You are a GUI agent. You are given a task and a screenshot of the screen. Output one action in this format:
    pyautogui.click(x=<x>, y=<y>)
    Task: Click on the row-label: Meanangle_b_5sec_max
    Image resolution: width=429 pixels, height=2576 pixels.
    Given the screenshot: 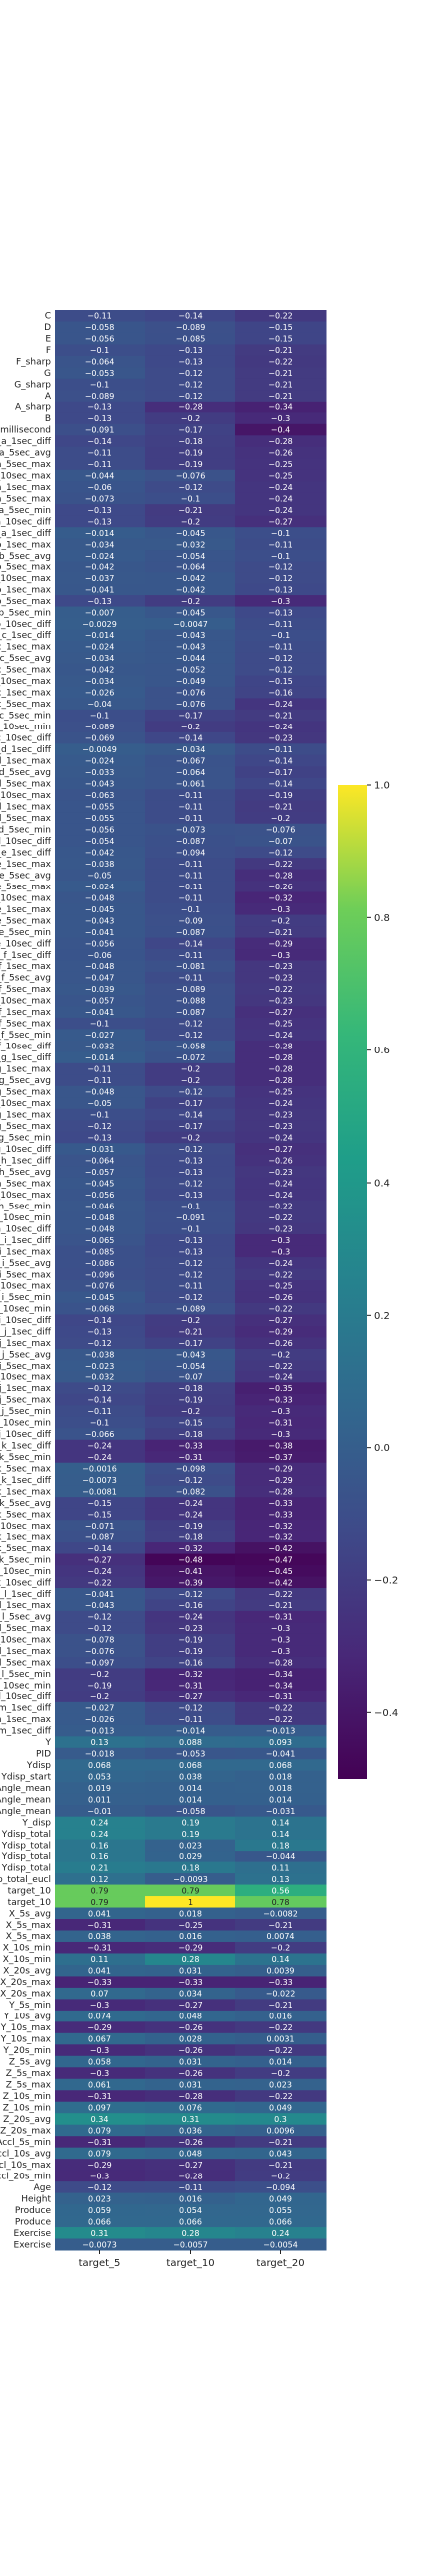 What is the action you would take?
    pyautogui.click(x=26, y=567)
    